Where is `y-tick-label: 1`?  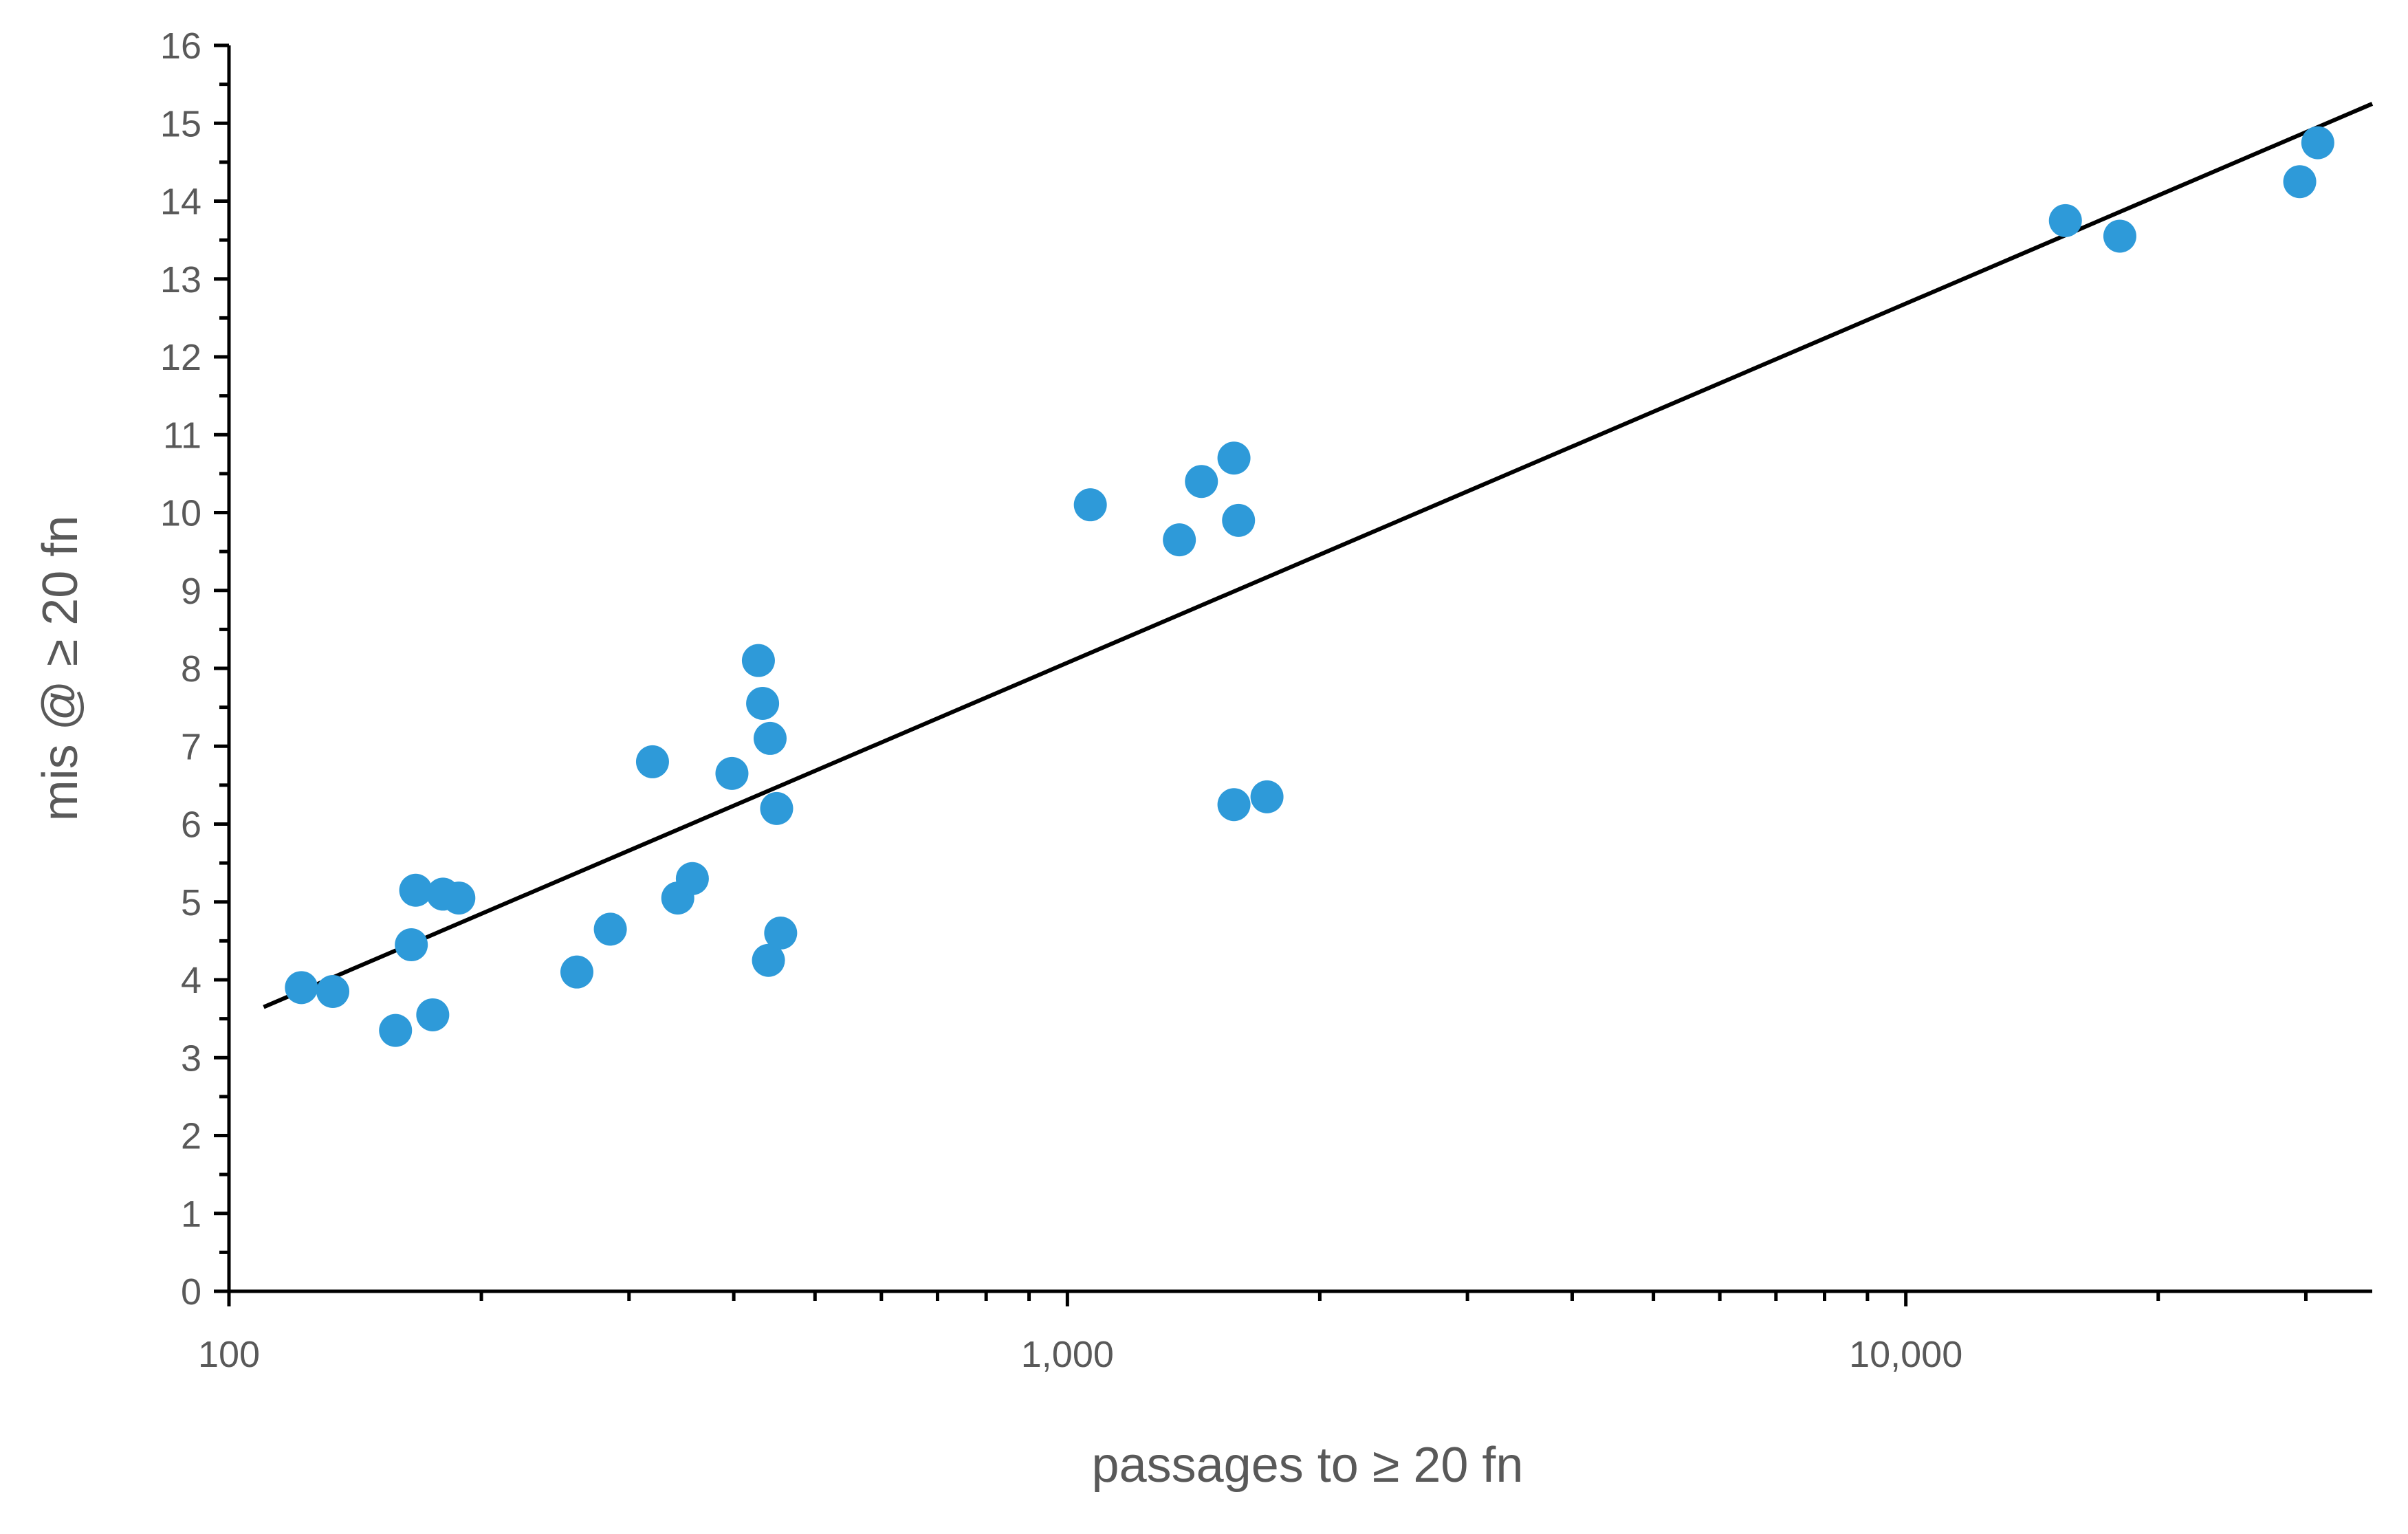
y-tick-label: 1 is located at coordinates (191, 1214).